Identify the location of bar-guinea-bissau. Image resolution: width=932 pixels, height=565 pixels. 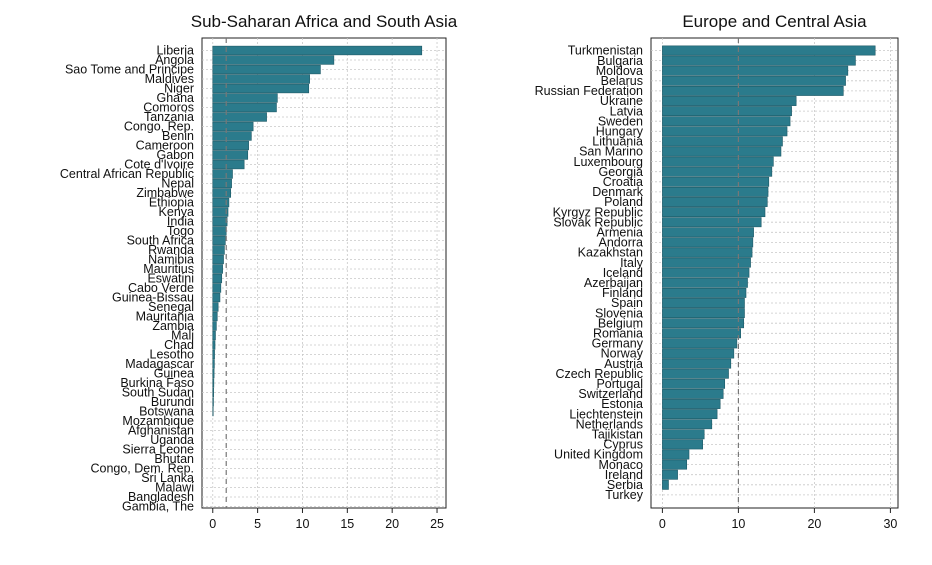
(216, 297).